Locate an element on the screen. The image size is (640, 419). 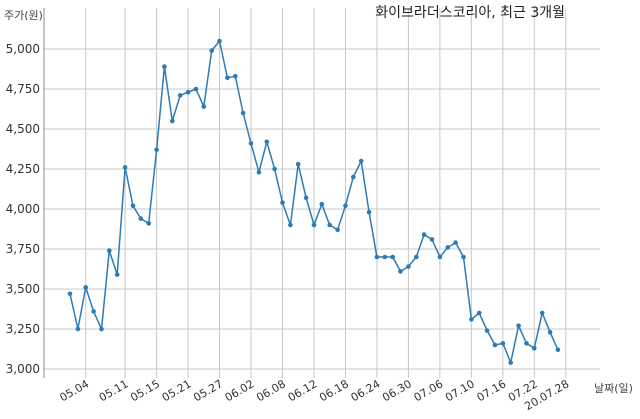
x-tick-label: 05.21 is located at coordinates (177, 390).